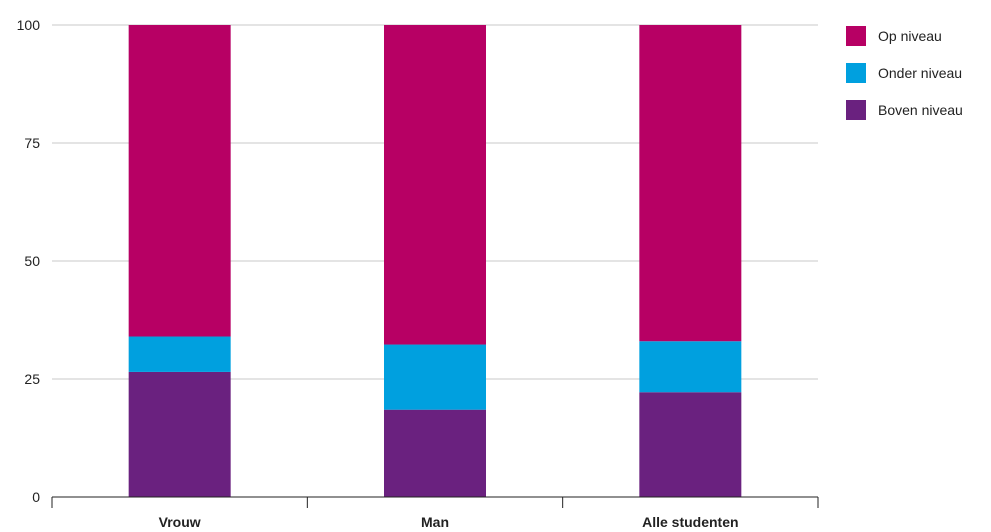 The image size is (991, 532). I want to click on legend: Op niveau Onder niveau Boven niveau, so click(904, 81).